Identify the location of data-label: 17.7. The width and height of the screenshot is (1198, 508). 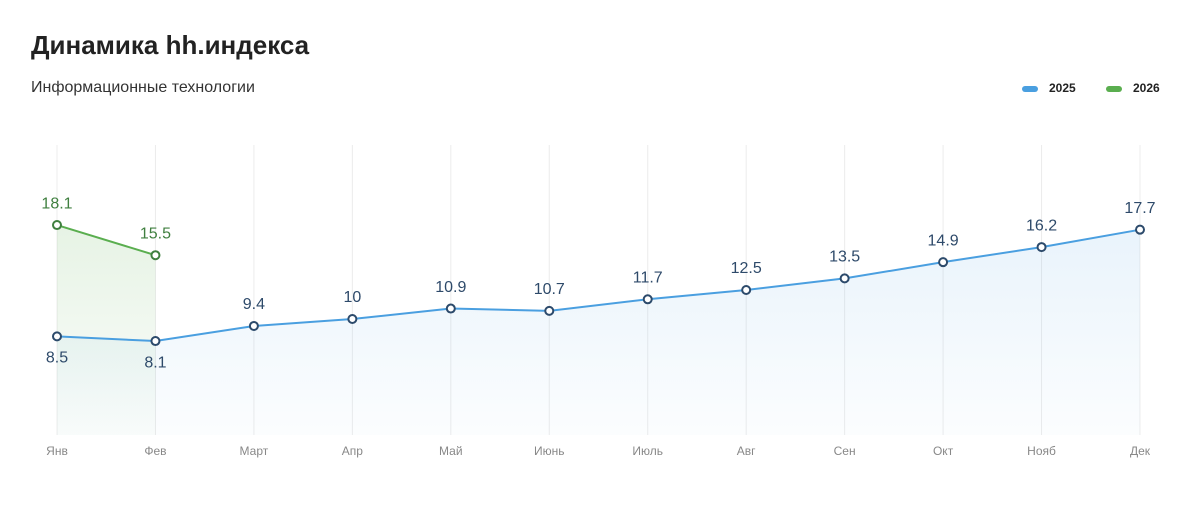
(1139, 208).